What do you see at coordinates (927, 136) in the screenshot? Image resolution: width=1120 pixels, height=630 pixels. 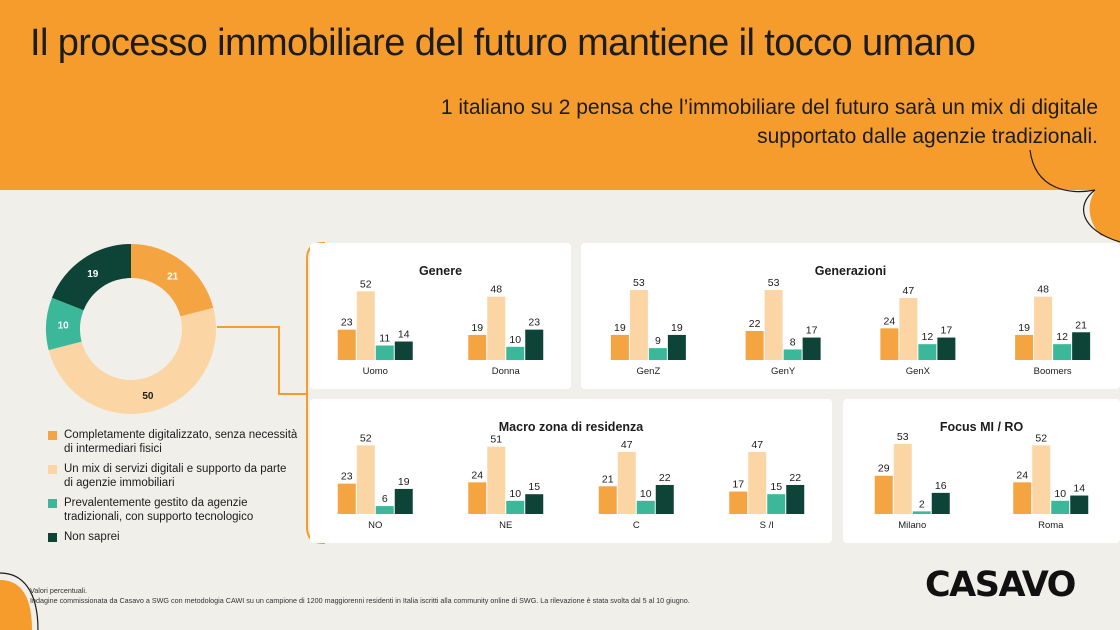 I see `subtitle-line-2: supportato dalle agenzie tradizionali.` at bounding box center [927, 136].